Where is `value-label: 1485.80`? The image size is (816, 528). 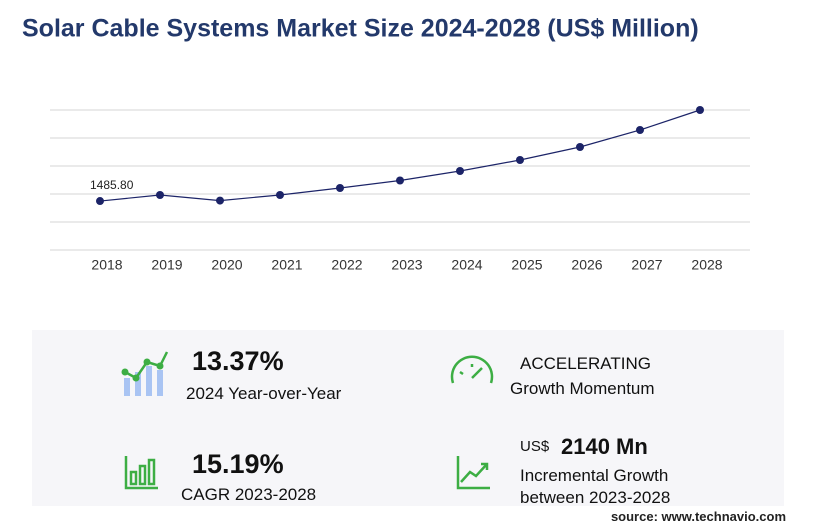
value-label: 1485.80 is located at coordinates (112, 185).